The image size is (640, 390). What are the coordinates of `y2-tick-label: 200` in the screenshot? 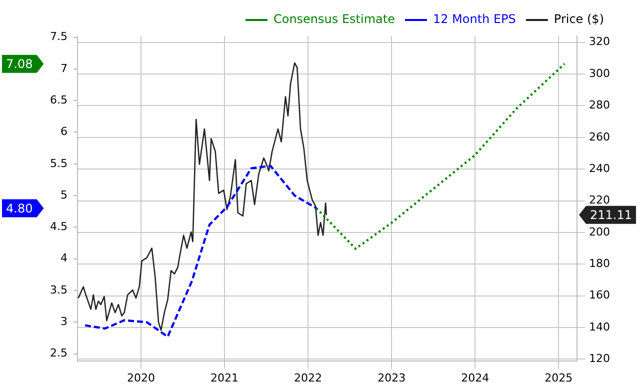 It's located at (599, 231).